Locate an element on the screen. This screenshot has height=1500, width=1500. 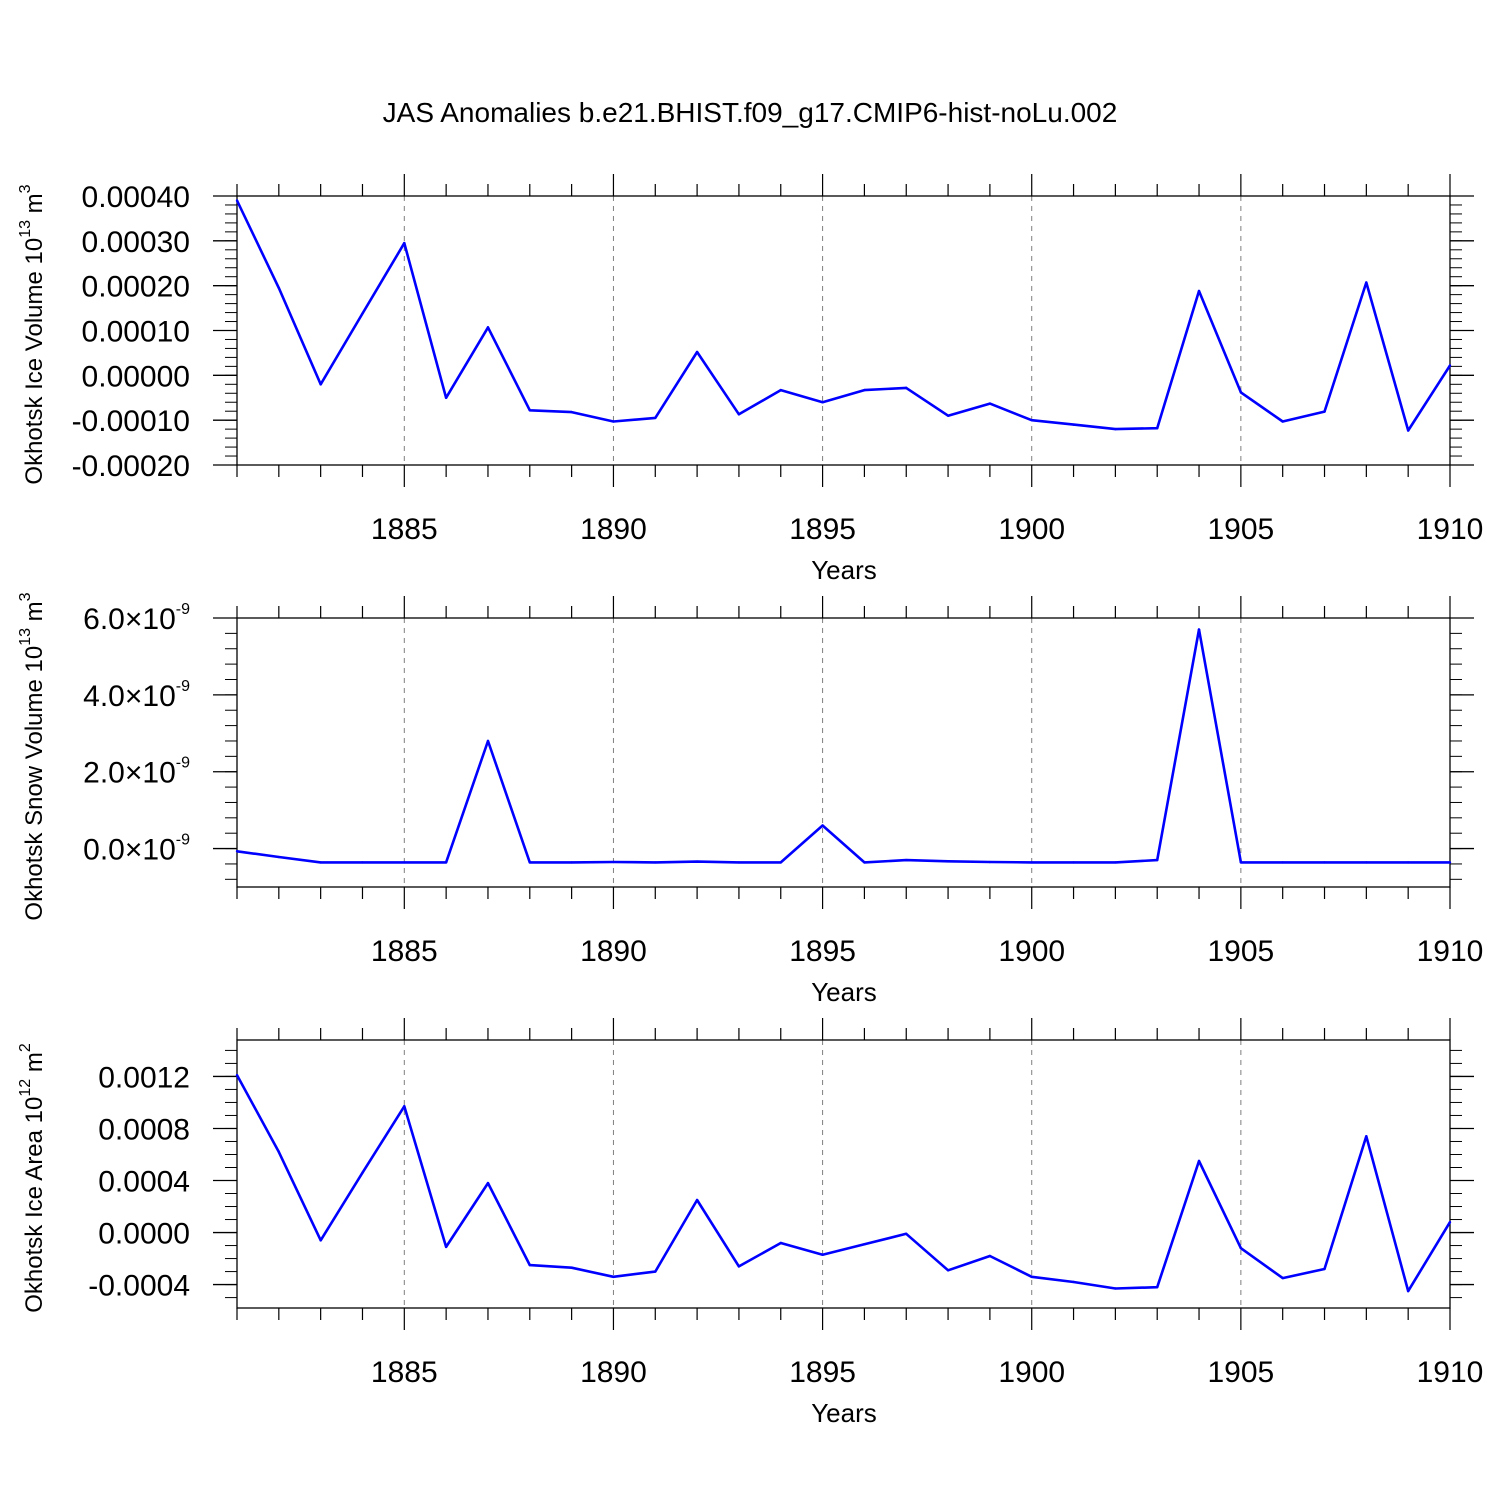
x-tick-label: 1905 is located at coordinates (1240, 1372).